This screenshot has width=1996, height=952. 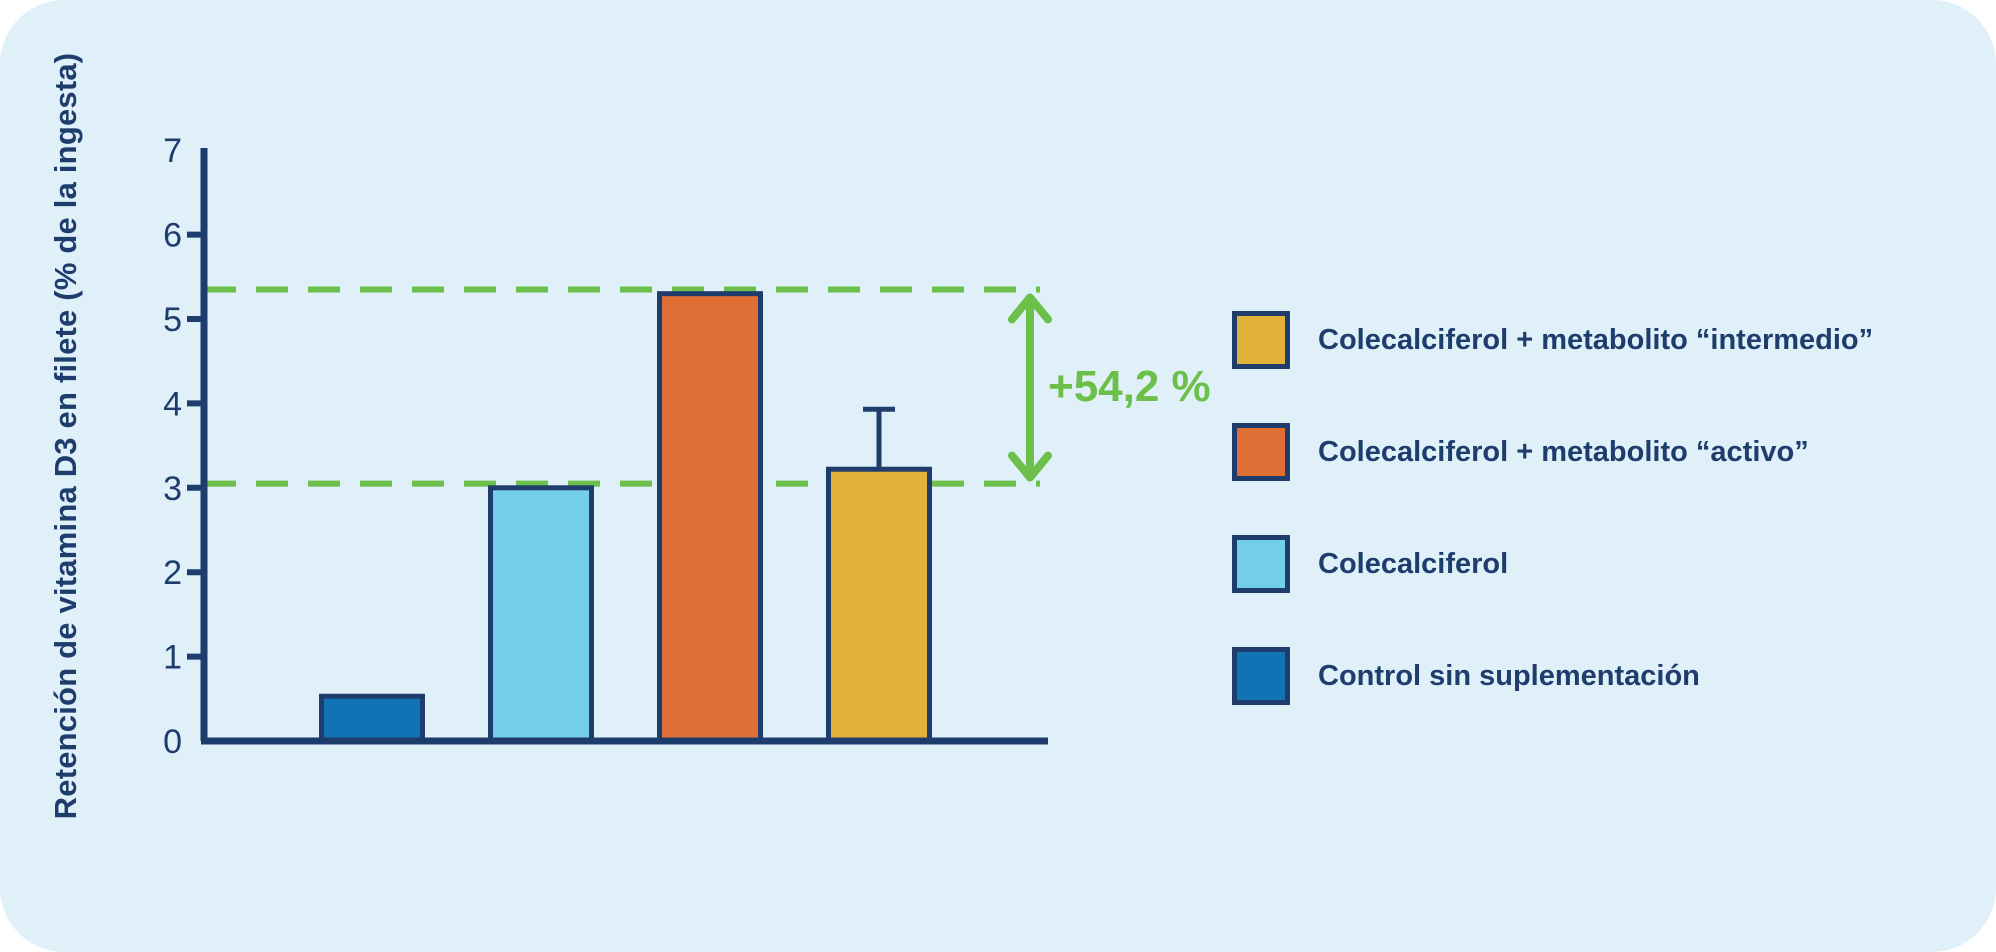 I want to click on legend-item: Colecalciferol + metabolito “intermedio”, so click(x=1553, y=340).